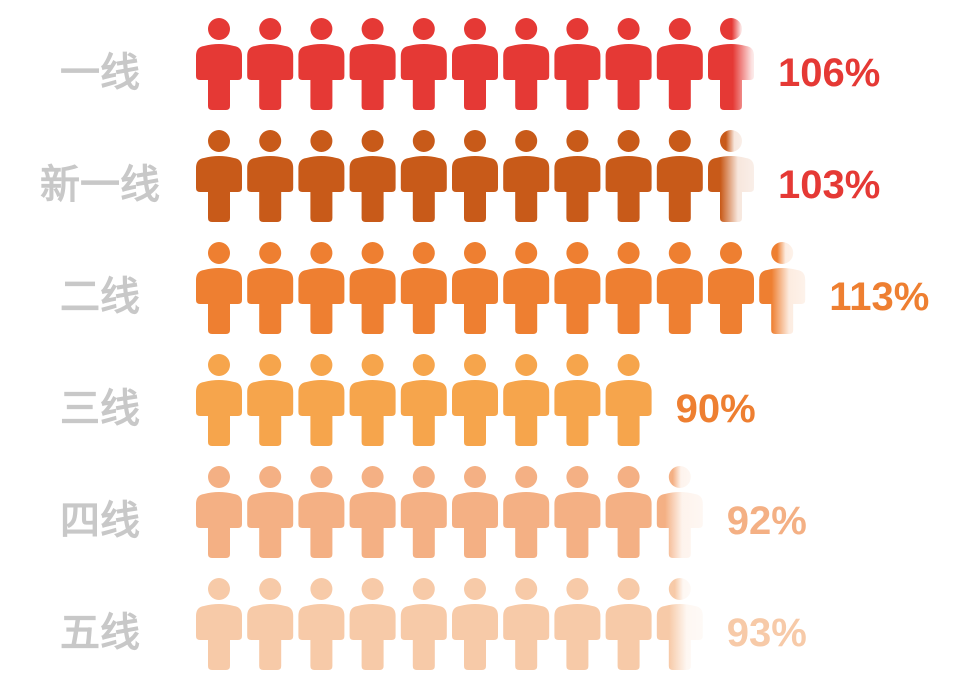 Image resolution: width=962 pixels, height=692 pixels. I want to click on value-label: 90%, so click(716, 409).